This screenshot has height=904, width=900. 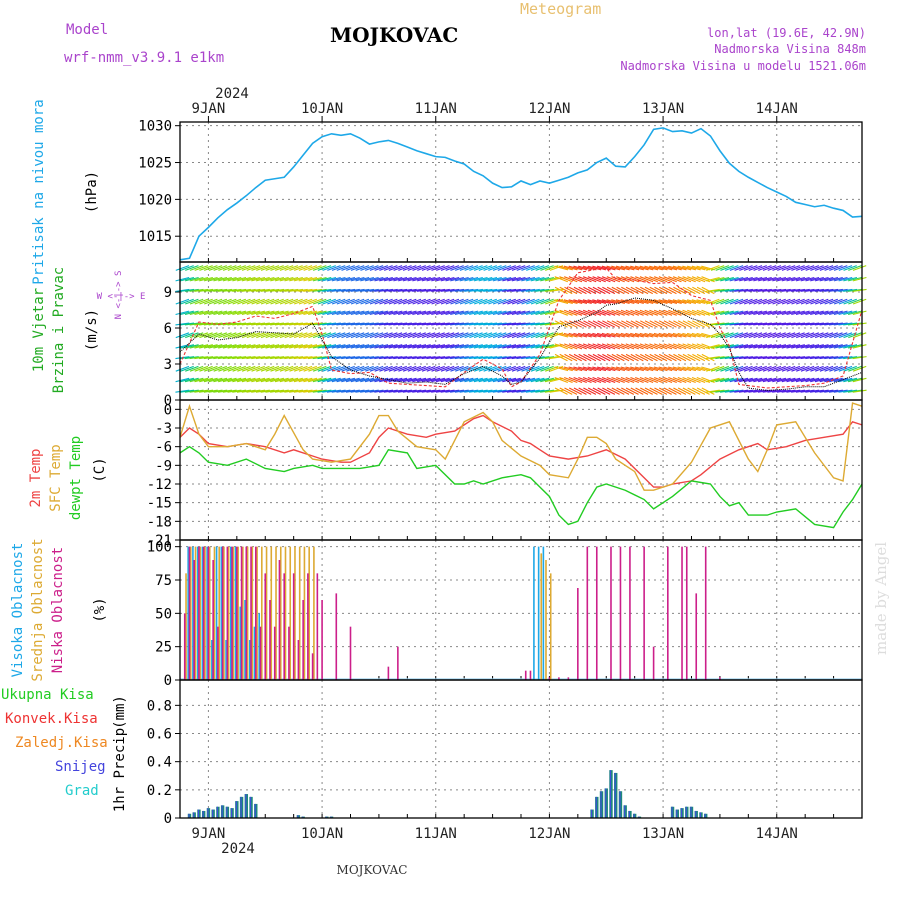 What do you see at coordinates (881, 598) in the screenshot?
I see `credit-watermark: made by Angel` at bounding box center [881, 598].